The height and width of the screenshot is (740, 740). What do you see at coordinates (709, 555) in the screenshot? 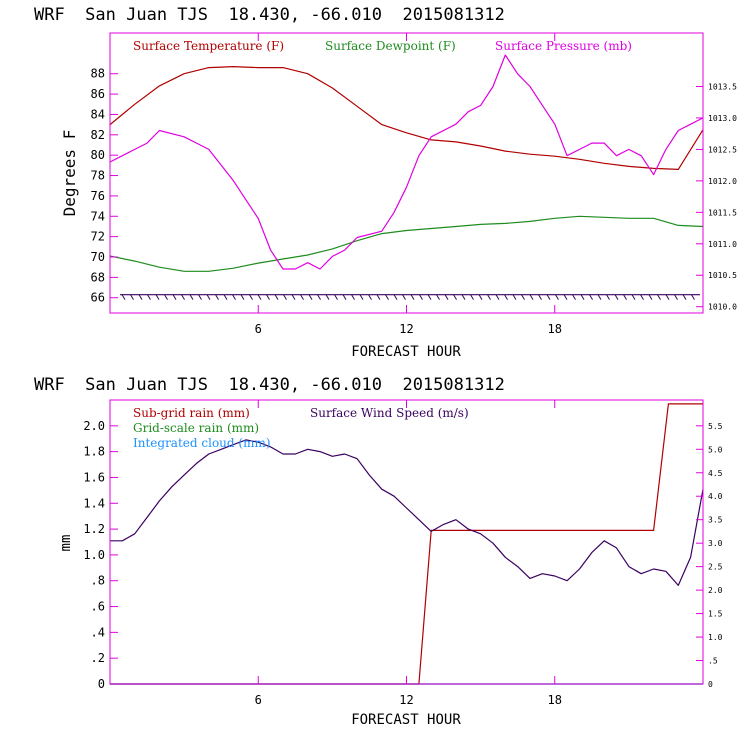
I see `bottom-y2-ticks: 0 .5 1.0 1.5 2.0 2.5 3.0 3.5 4.0 4.5 5.0 5.5` at bounding box center [709, 555].